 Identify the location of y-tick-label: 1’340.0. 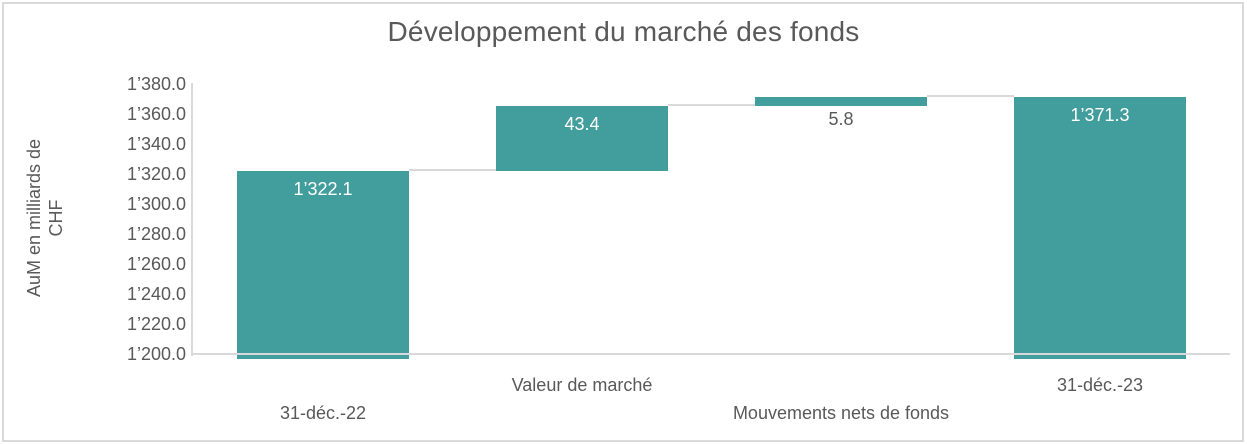
(156, 144).